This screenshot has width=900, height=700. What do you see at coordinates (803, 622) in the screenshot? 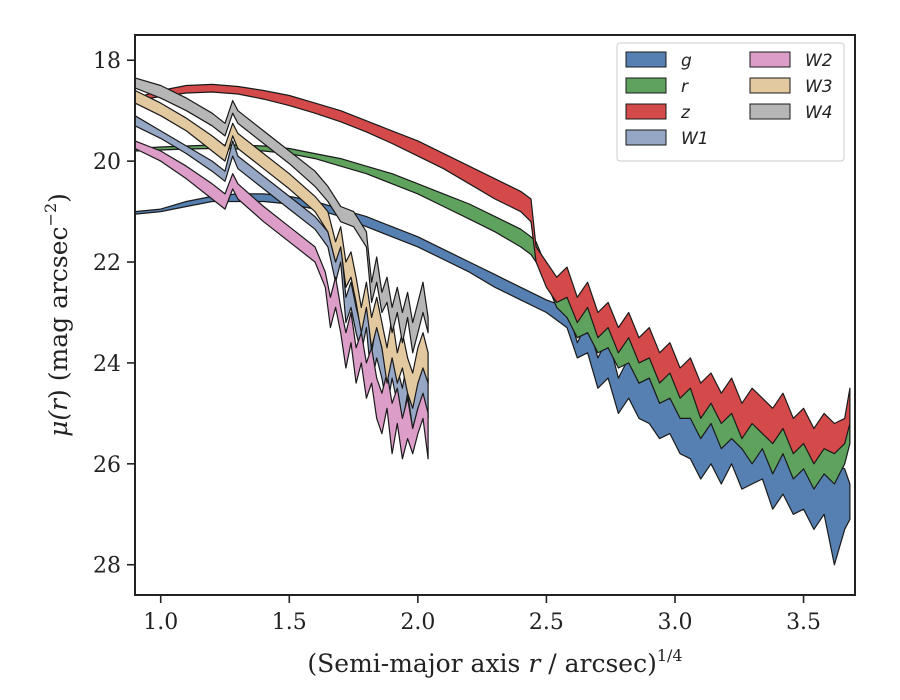
I see `x-tick-label: 3.5` at bounding box center [803, 622].